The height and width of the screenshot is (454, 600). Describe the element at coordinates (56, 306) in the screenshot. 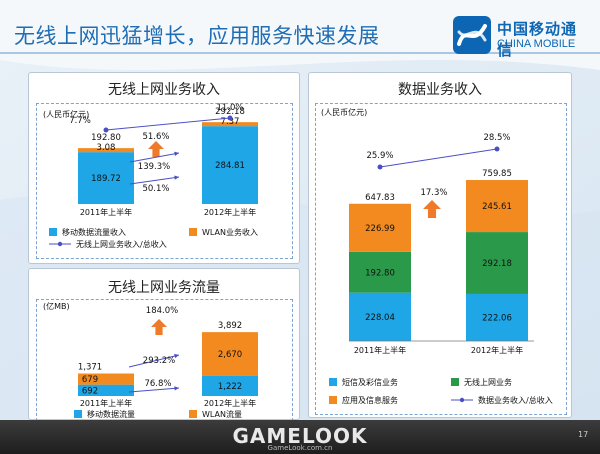

I see `axis-unit-label: (亿MB)` at that location.